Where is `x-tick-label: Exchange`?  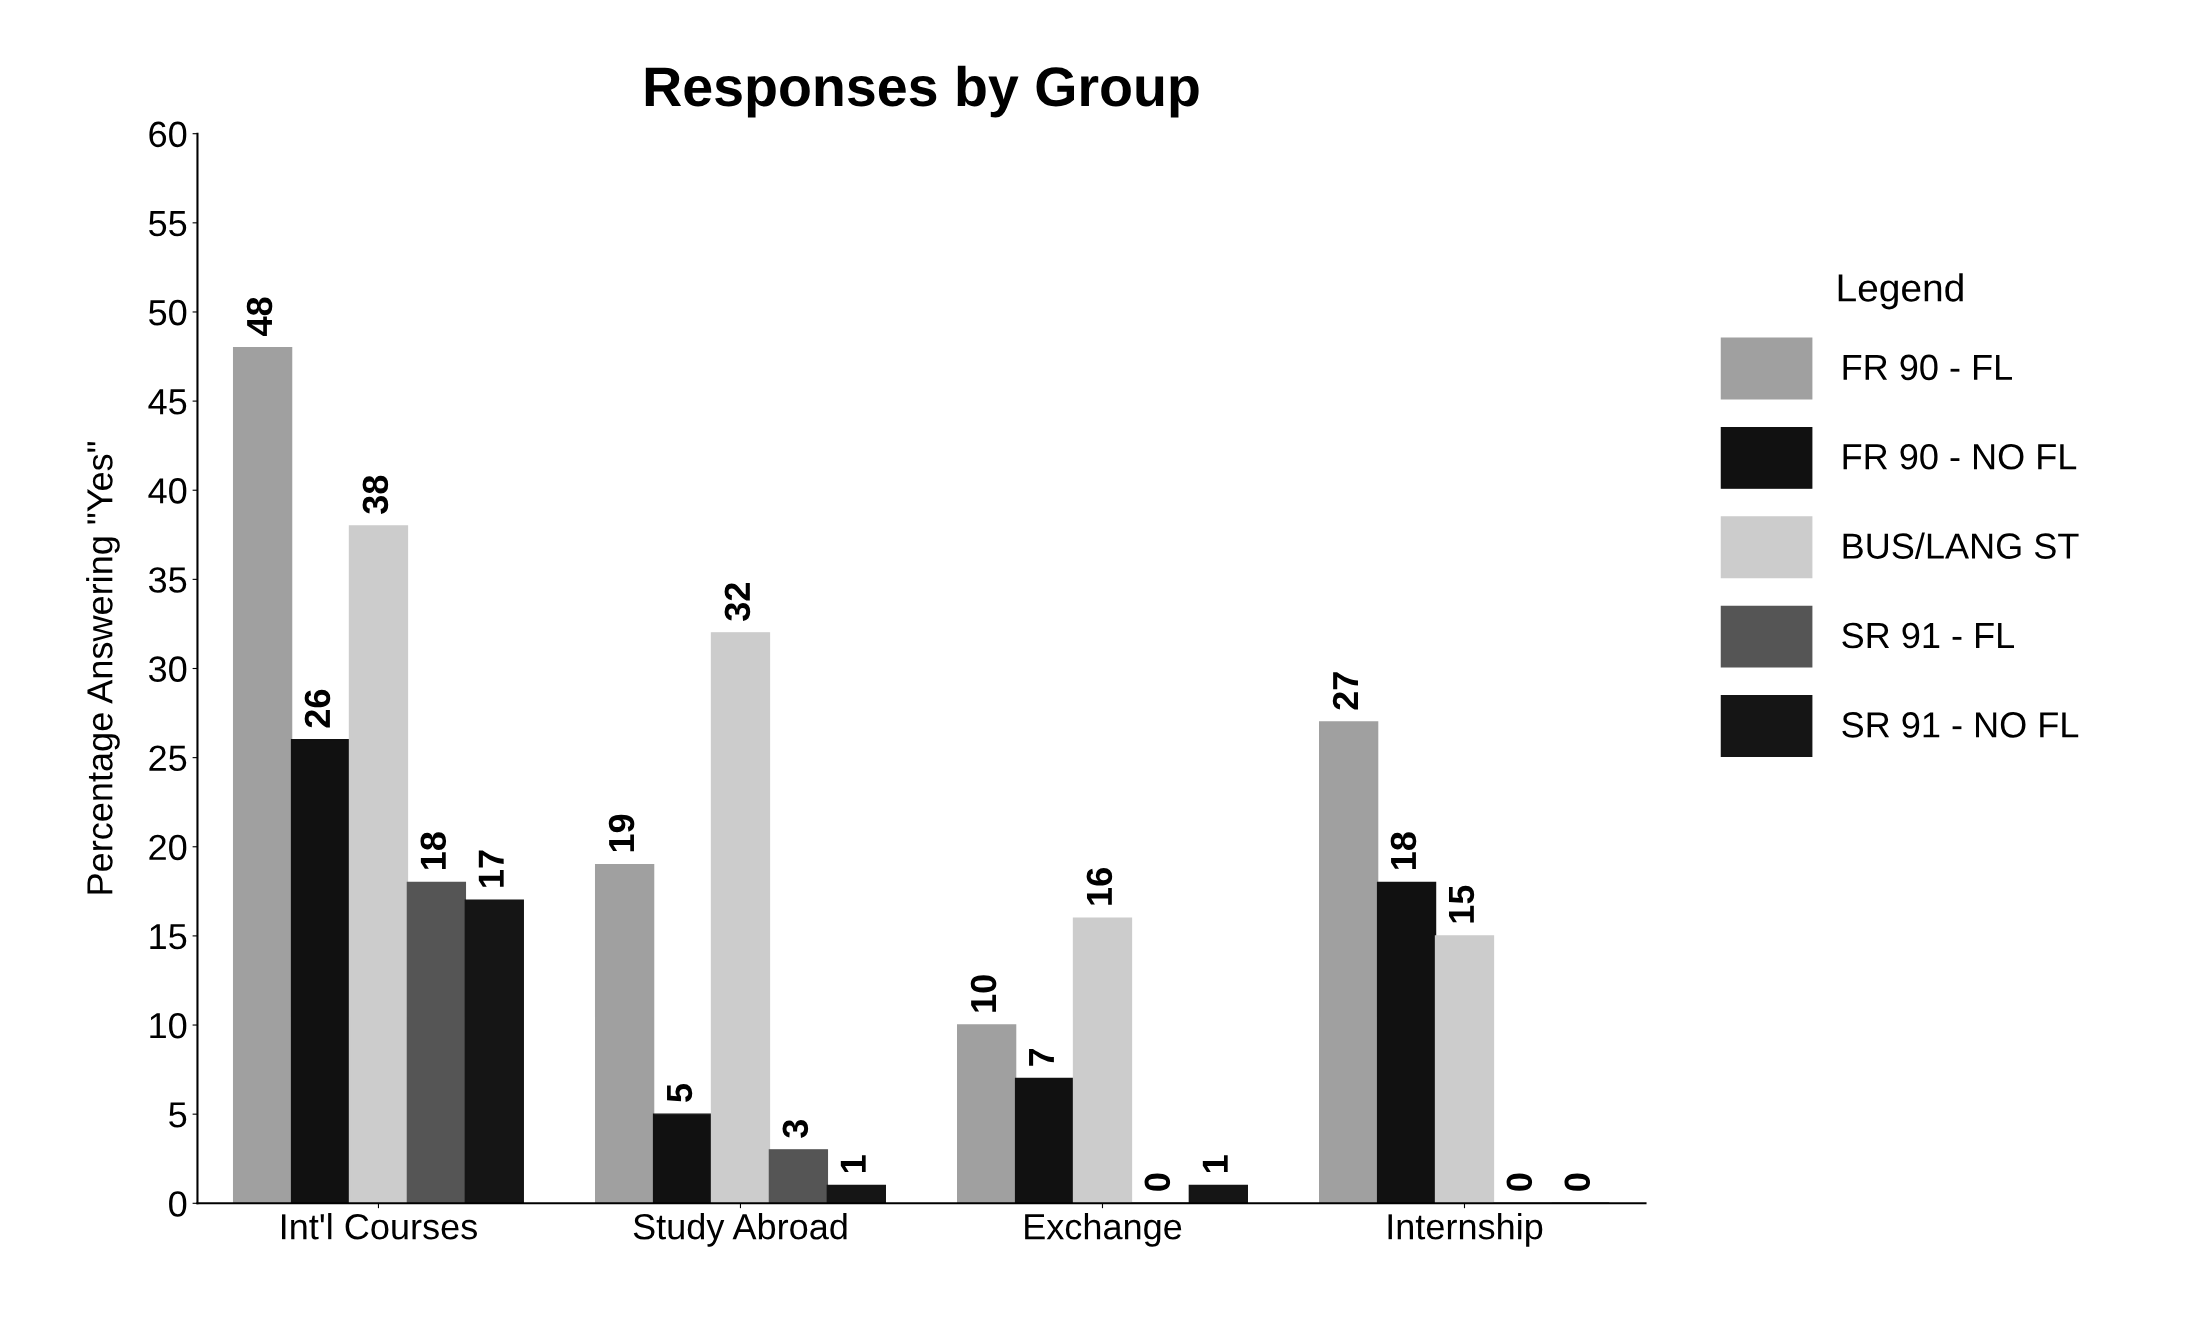
x-tick-label: Exchange is located at coordinates (1103, 1230).